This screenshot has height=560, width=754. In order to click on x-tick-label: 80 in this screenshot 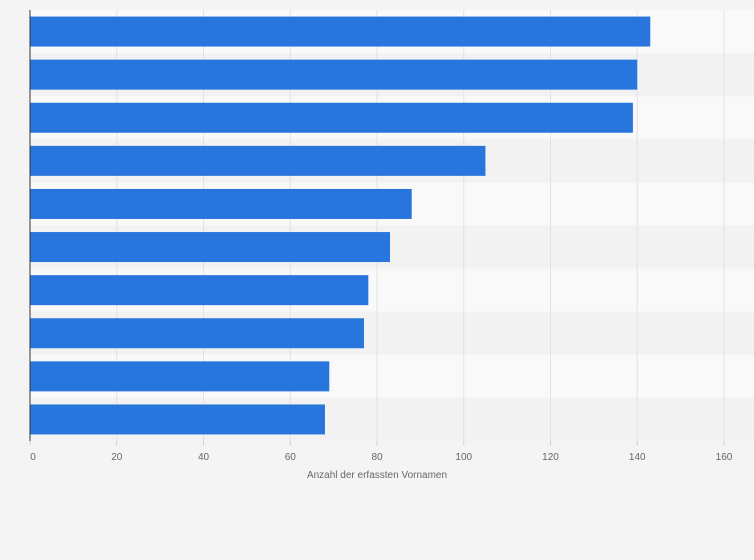, I will do `click(377, 457)`.